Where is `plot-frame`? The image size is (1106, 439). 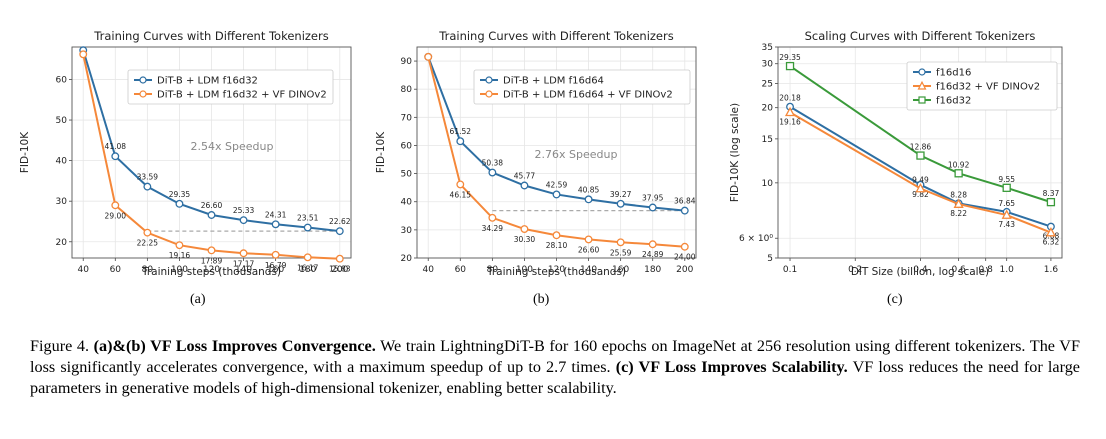 plot-frame is located at coordinates (920, 152).